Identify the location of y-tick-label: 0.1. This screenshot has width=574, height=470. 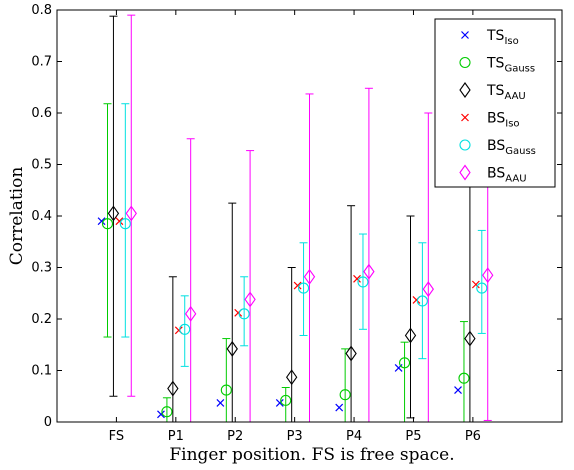
(41, 371).